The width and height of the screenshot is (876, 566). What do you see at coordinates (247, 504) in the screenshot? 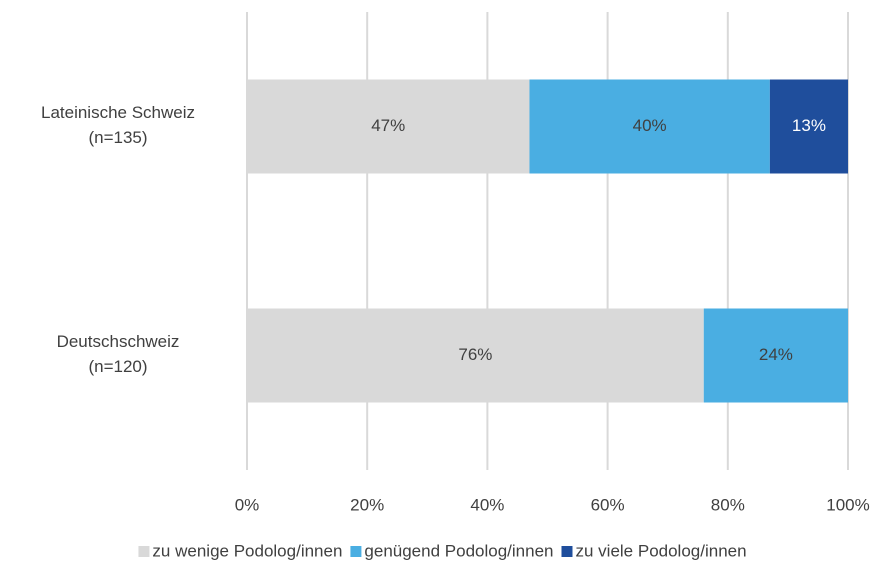
I see `x-tick-label: 0%` at bounding box center [247, 504].